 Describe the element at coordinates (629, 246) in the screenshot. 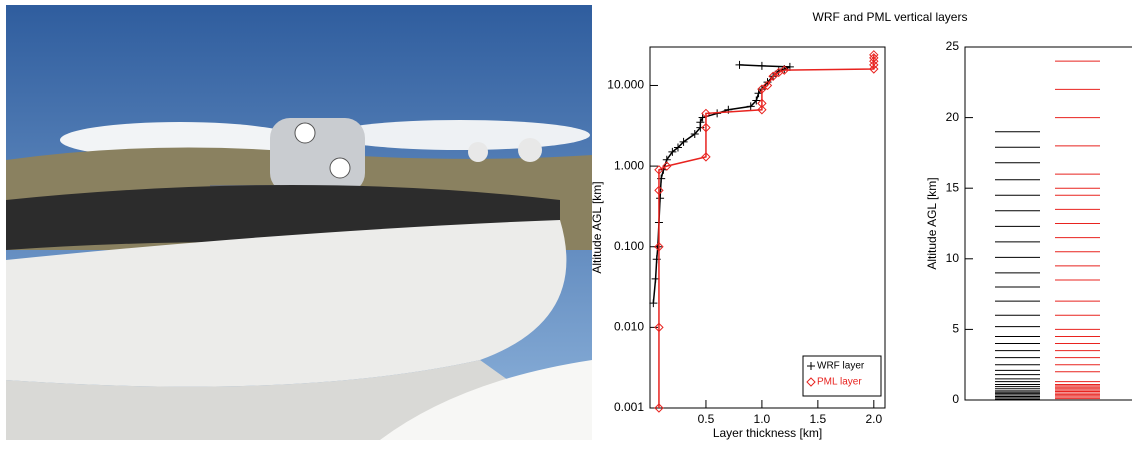

I see `y-tick-label: 0.100` at that location.